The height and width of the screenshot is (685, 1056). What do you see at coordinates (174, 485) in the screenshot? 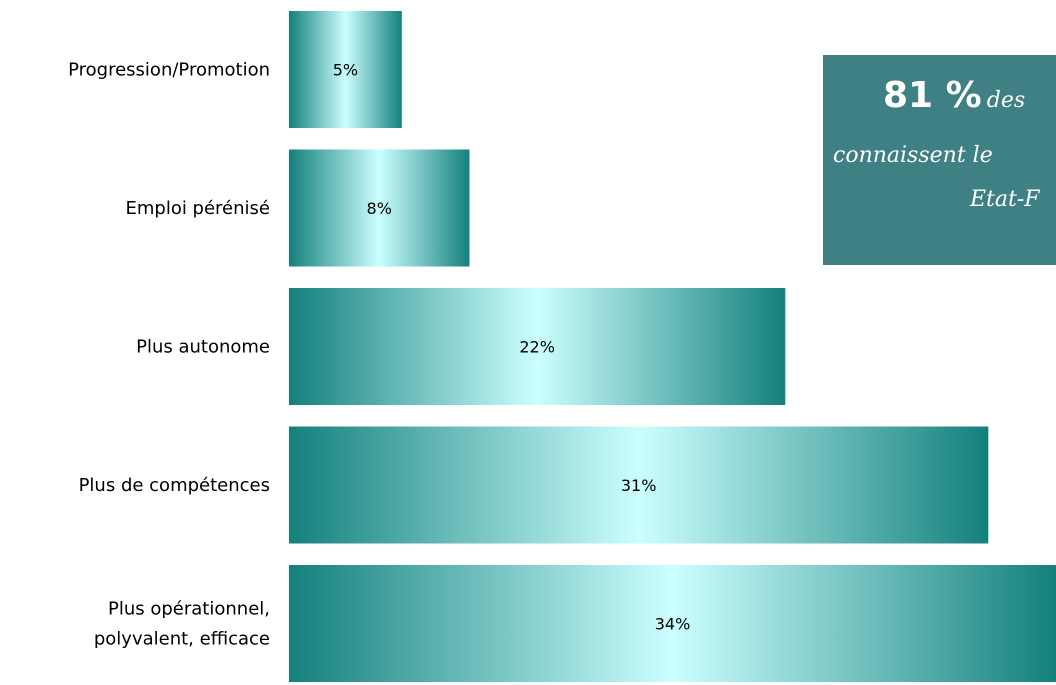
I see `category-label-4: Plus de compétences` at bounding box center [174, 485].